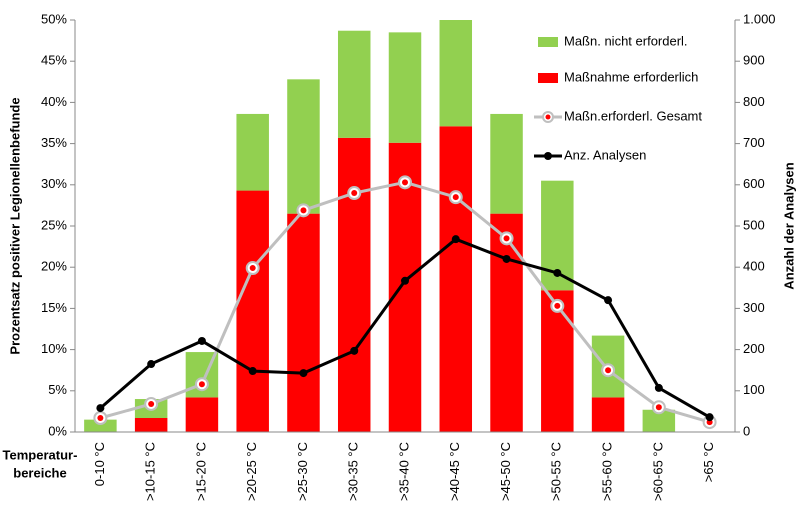 This screenshot has width=800, height=516. I want to click on x-tick-label: >35-40 °C, so click(403, 471).